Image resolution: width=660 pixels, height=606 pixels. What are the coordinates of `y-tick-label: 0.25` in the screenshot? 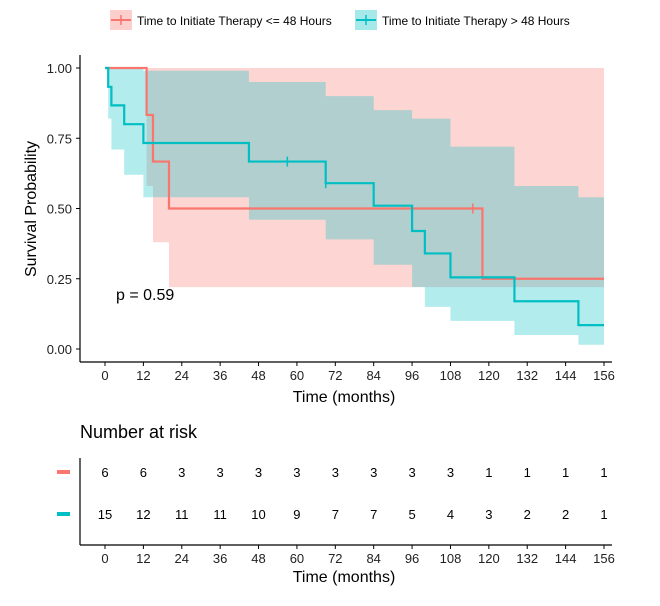 It's located at (59, 279).